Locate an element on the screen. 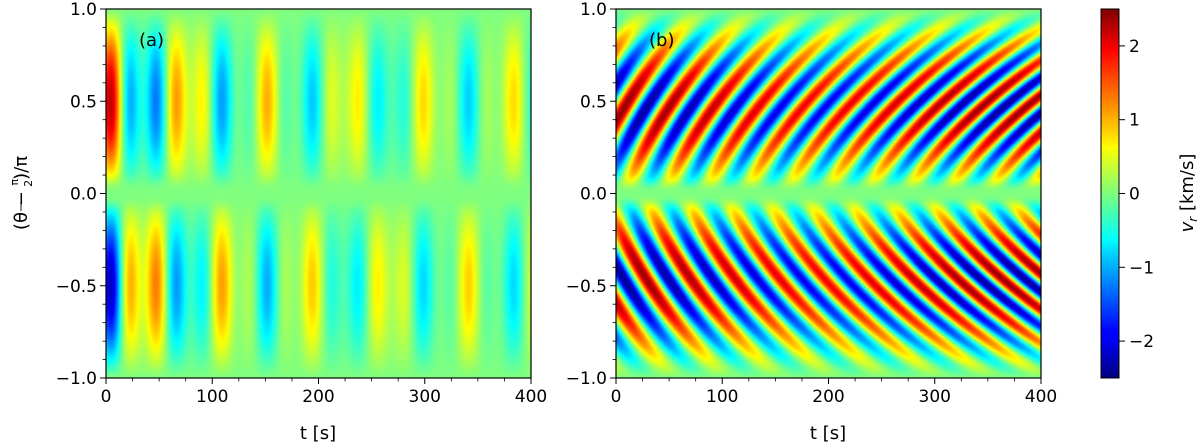 The image size is (1200, 448). svg-text: (θ − π2)/π is located at coordinates (21, 193).